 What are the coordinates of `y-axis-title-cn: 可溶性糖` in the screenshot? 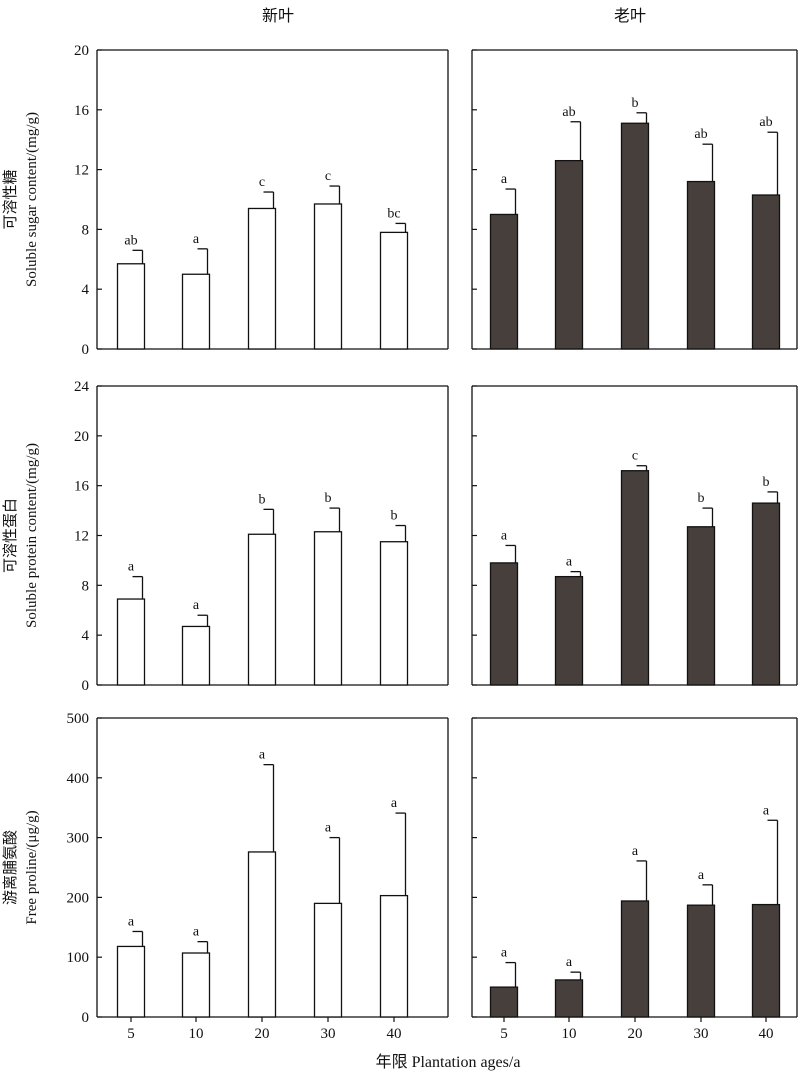 It's located at (10, 199).